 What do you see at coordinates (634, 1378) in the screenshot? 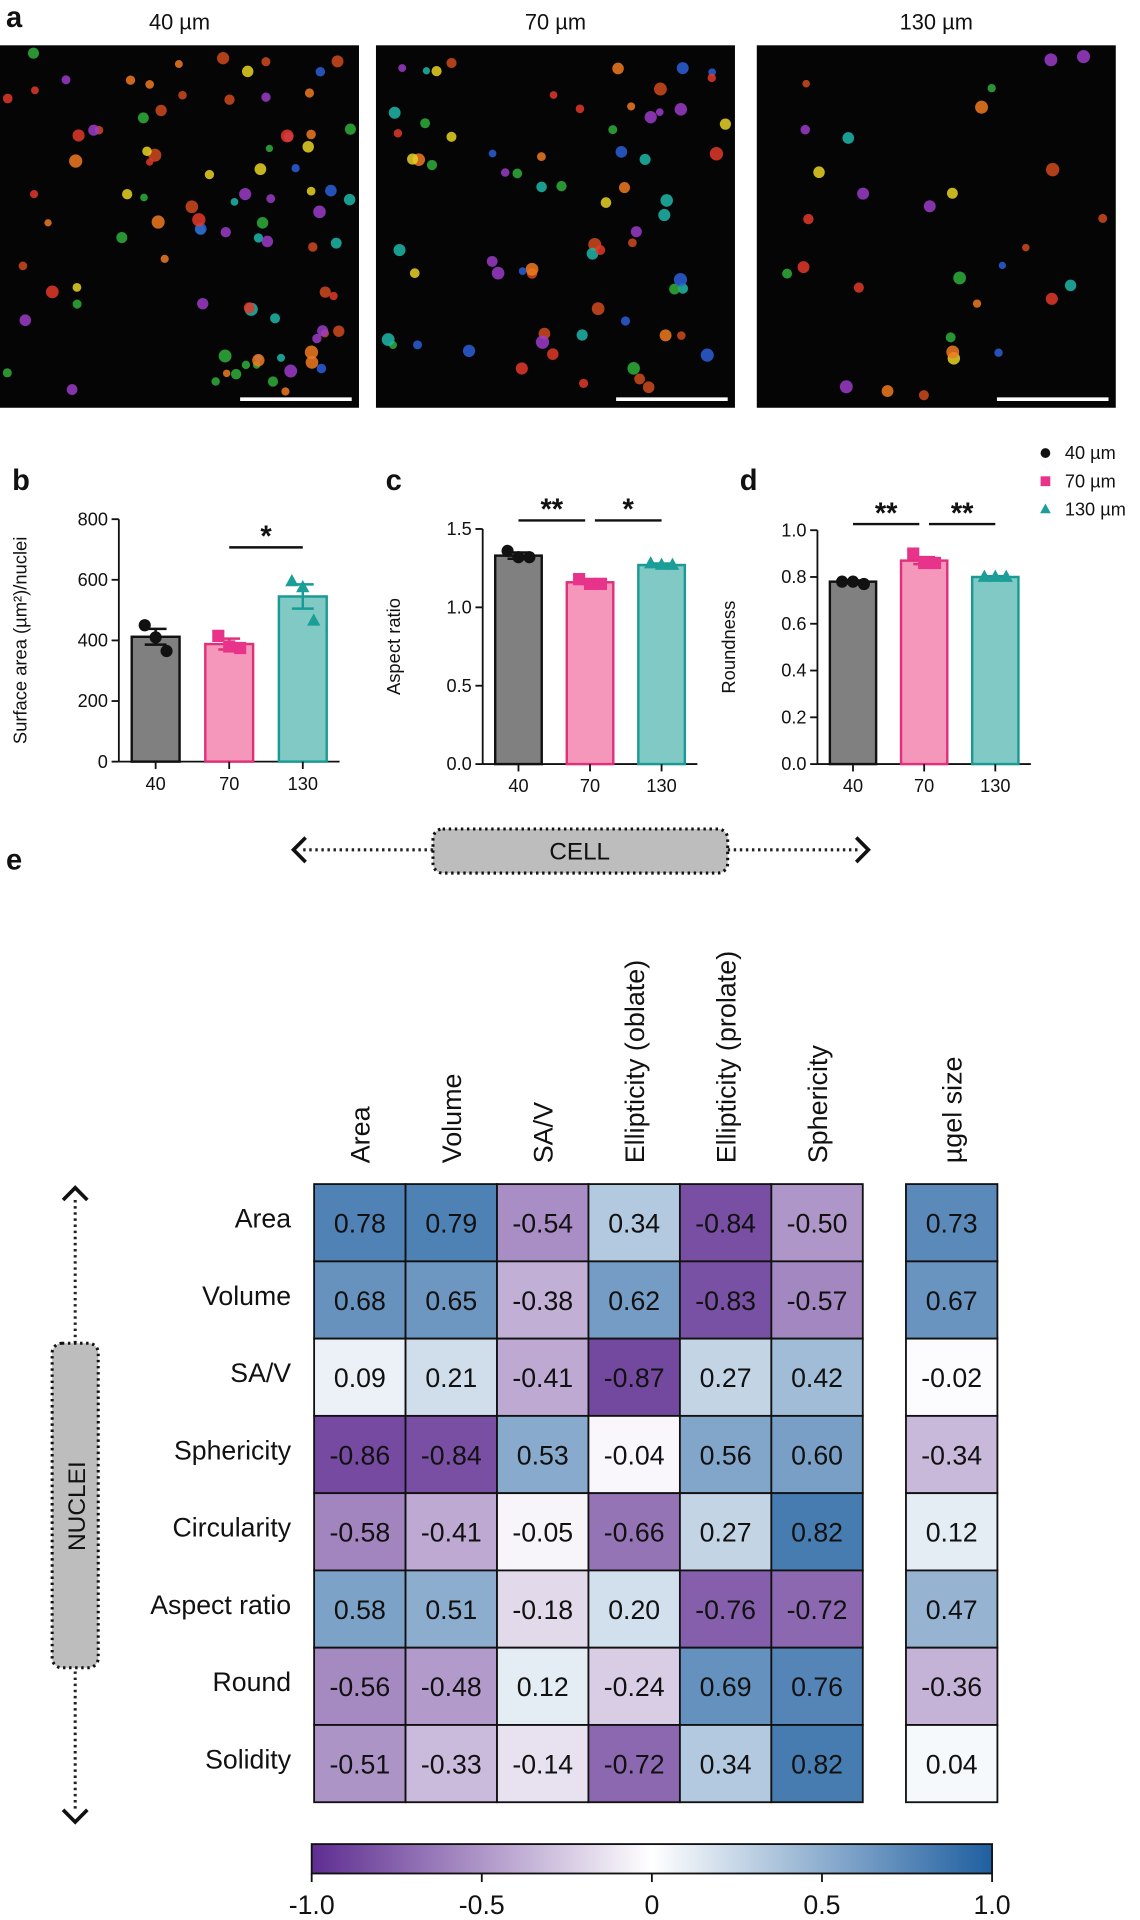
I see `cell-value: -0.87` at bounding box center [634, 1378].